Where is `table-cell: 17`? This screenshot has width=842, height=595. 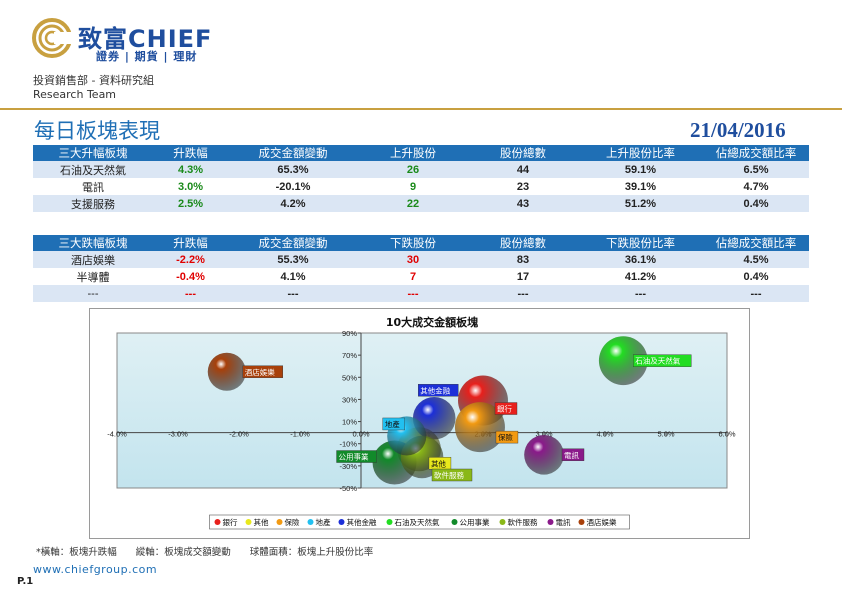 table-cell: 17 is located at coordinates (523, 276).